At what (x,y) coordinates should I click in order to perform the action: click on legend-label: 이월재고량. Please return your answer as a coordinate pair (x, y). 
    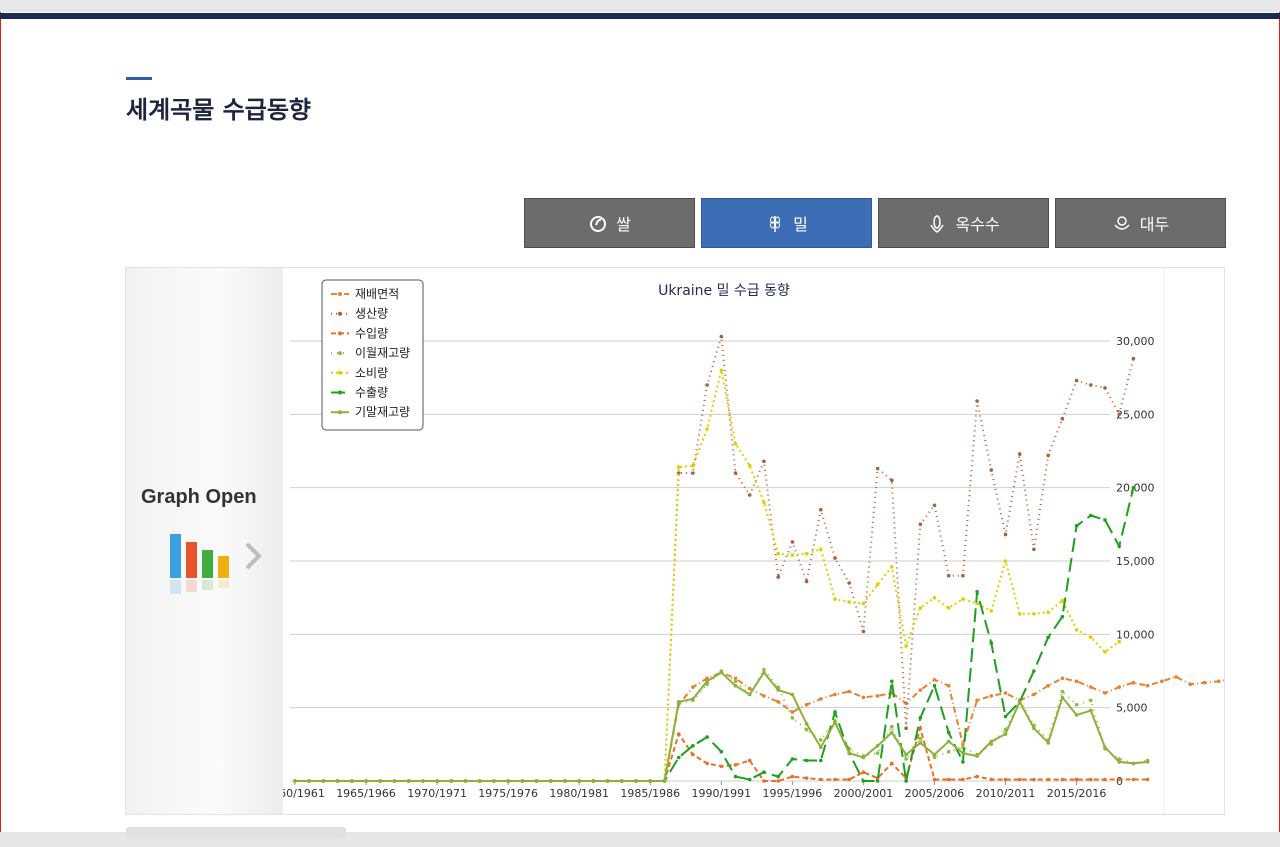
    Looking at the image, I should click on (382, 353).